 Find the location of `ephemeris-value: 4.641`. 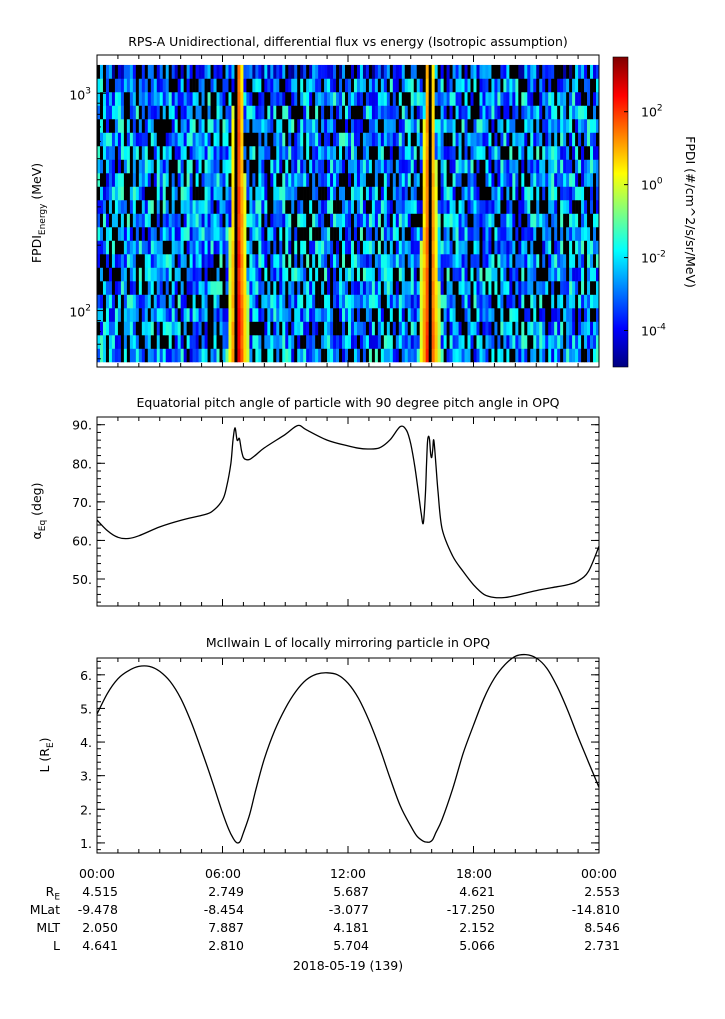

ephemeris-value: 4.641 is located at coordinates (100, 945).